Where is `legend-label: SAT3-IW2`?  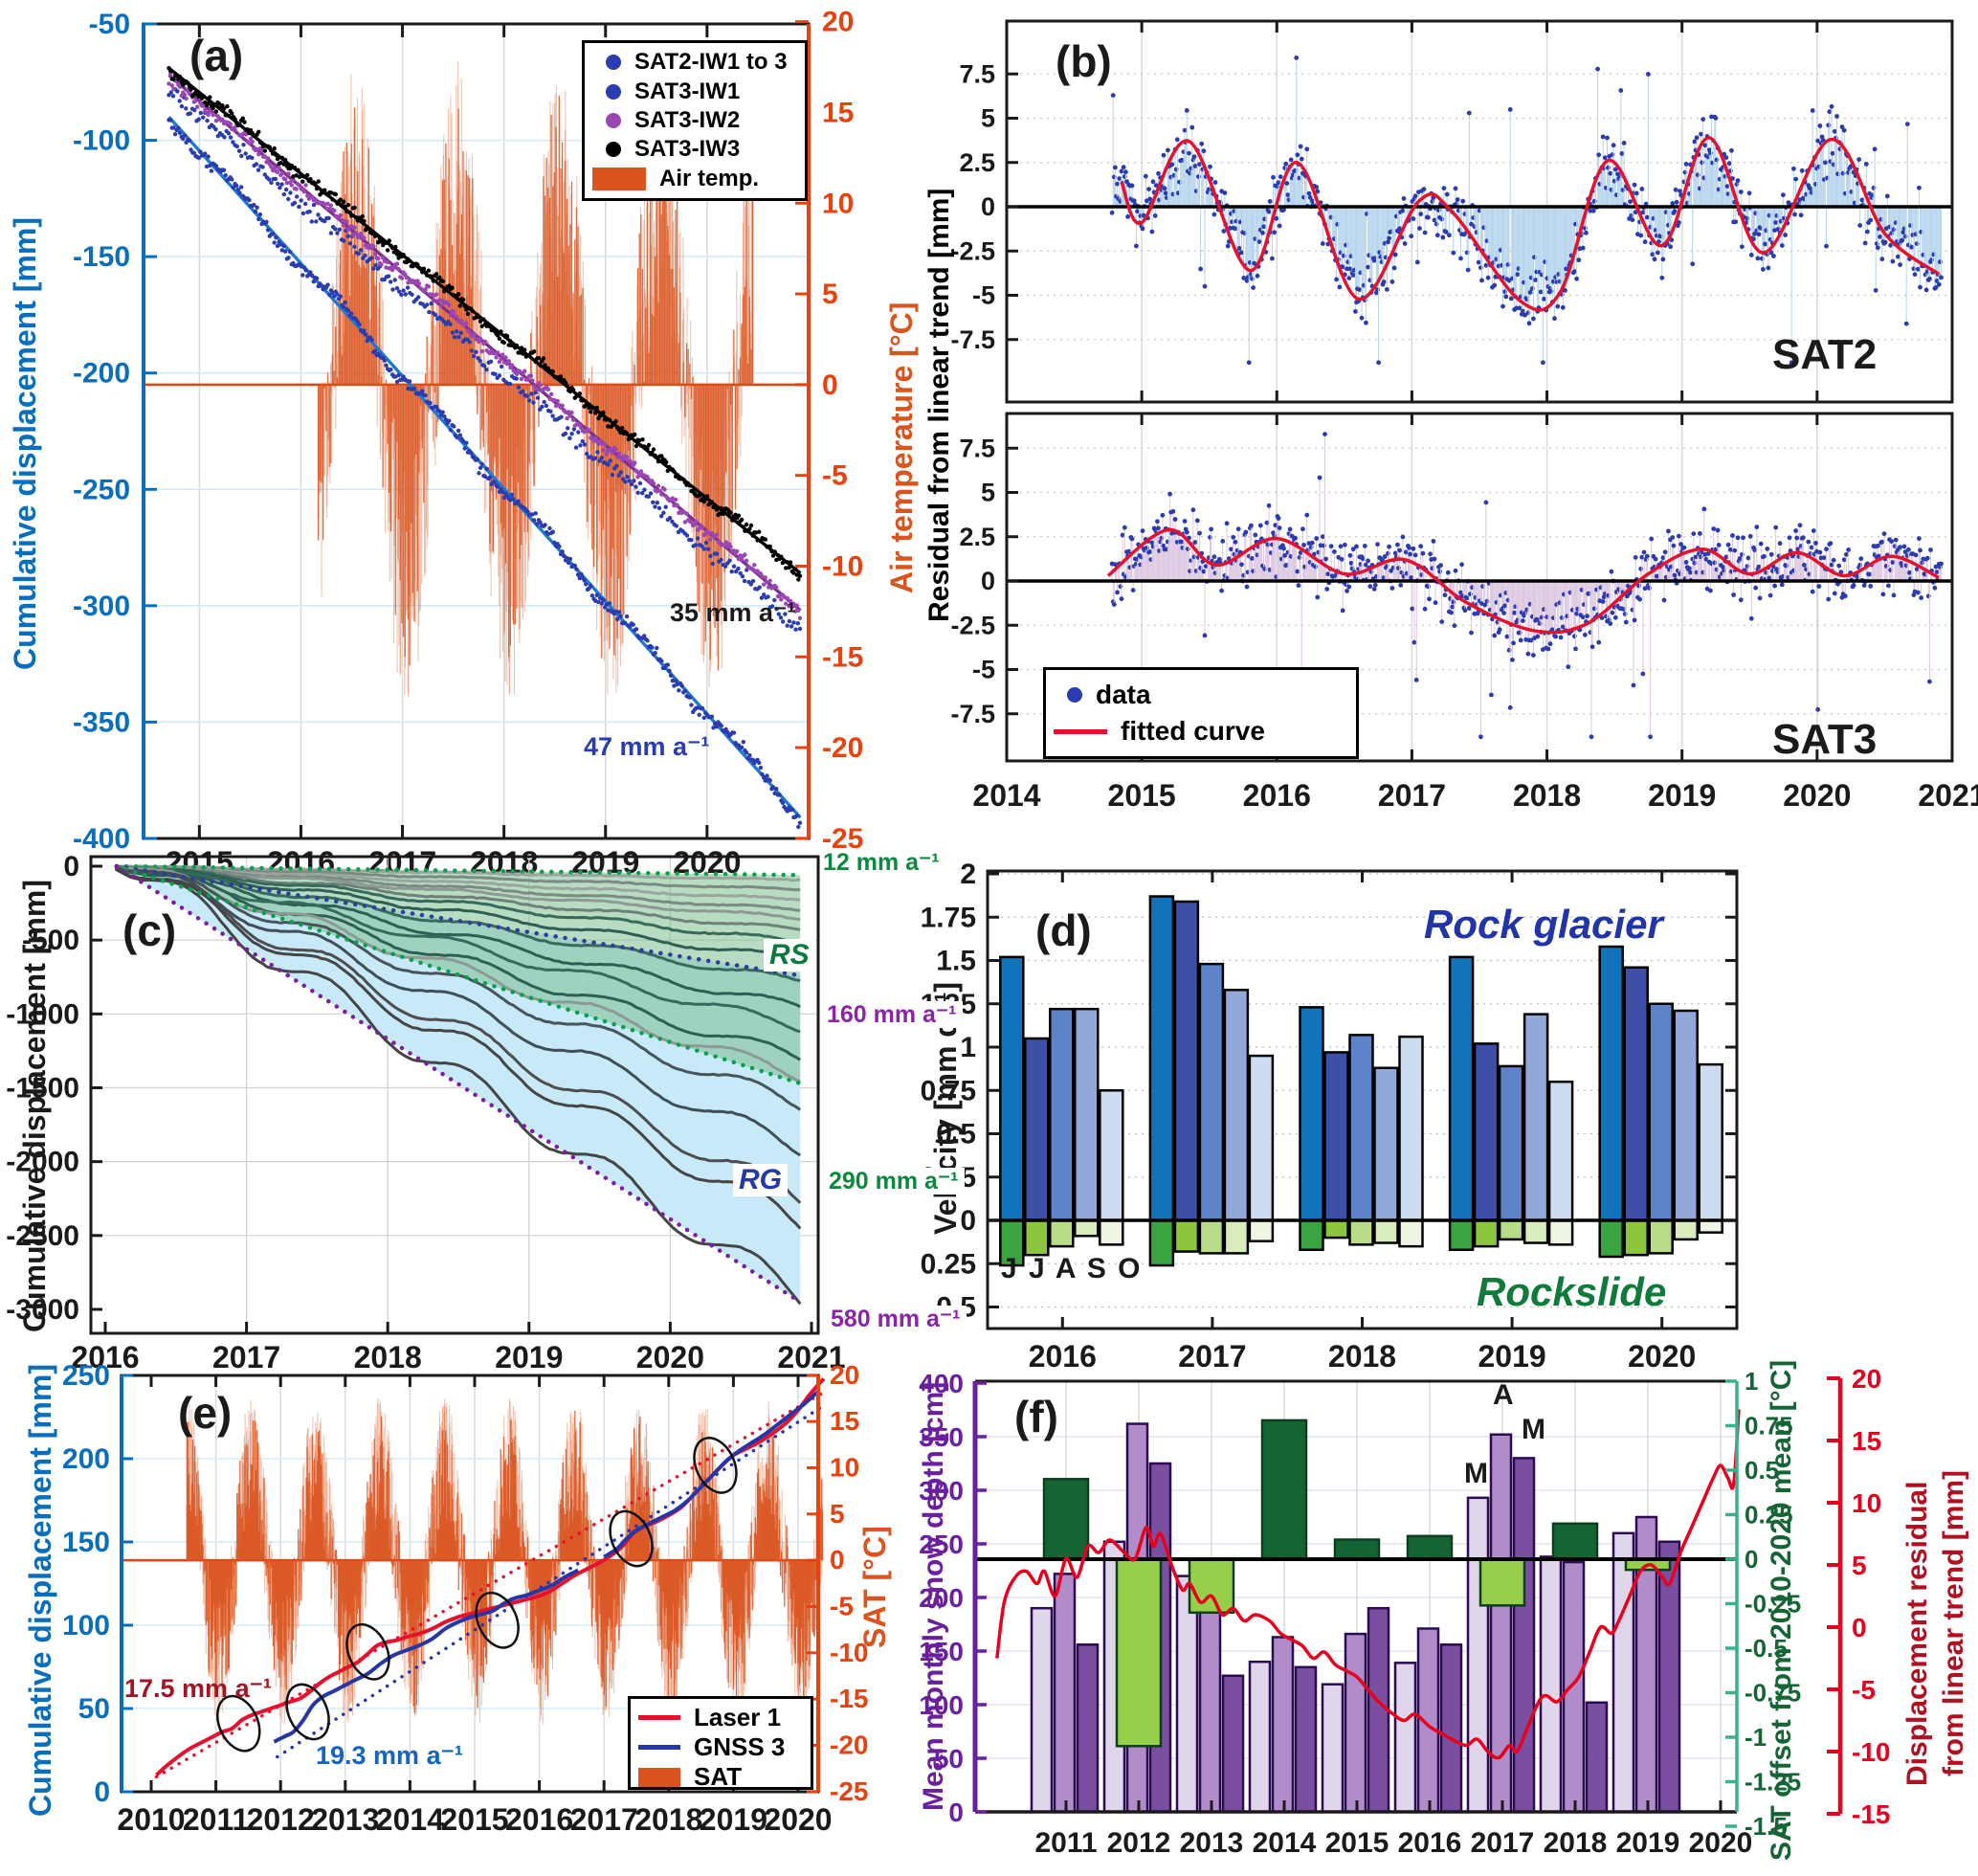 legend-label: SAT3-IW2 is located at coordinates (687, 119).